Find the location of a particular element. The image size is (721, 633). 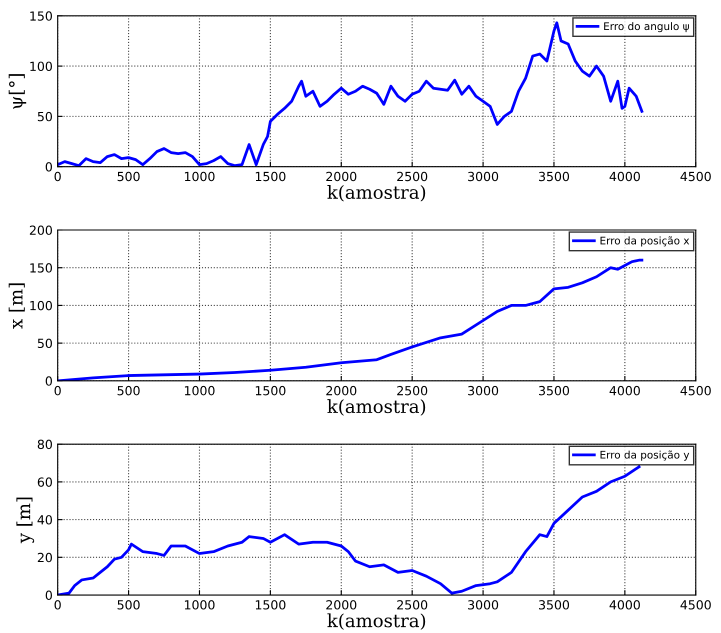

y-tick-label: 60 is located at coordinates (45, 482).